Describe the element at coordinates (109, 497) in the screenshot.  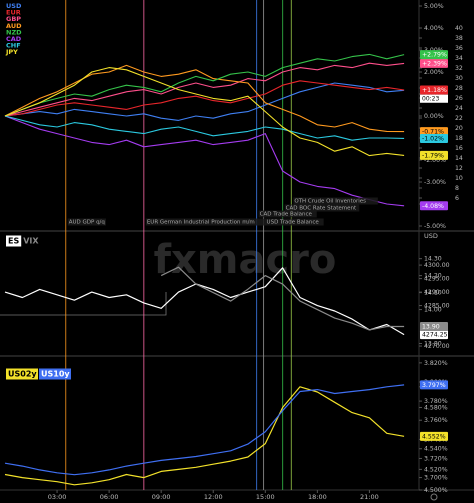
I see `x-tick-label: 06:00` at that location.